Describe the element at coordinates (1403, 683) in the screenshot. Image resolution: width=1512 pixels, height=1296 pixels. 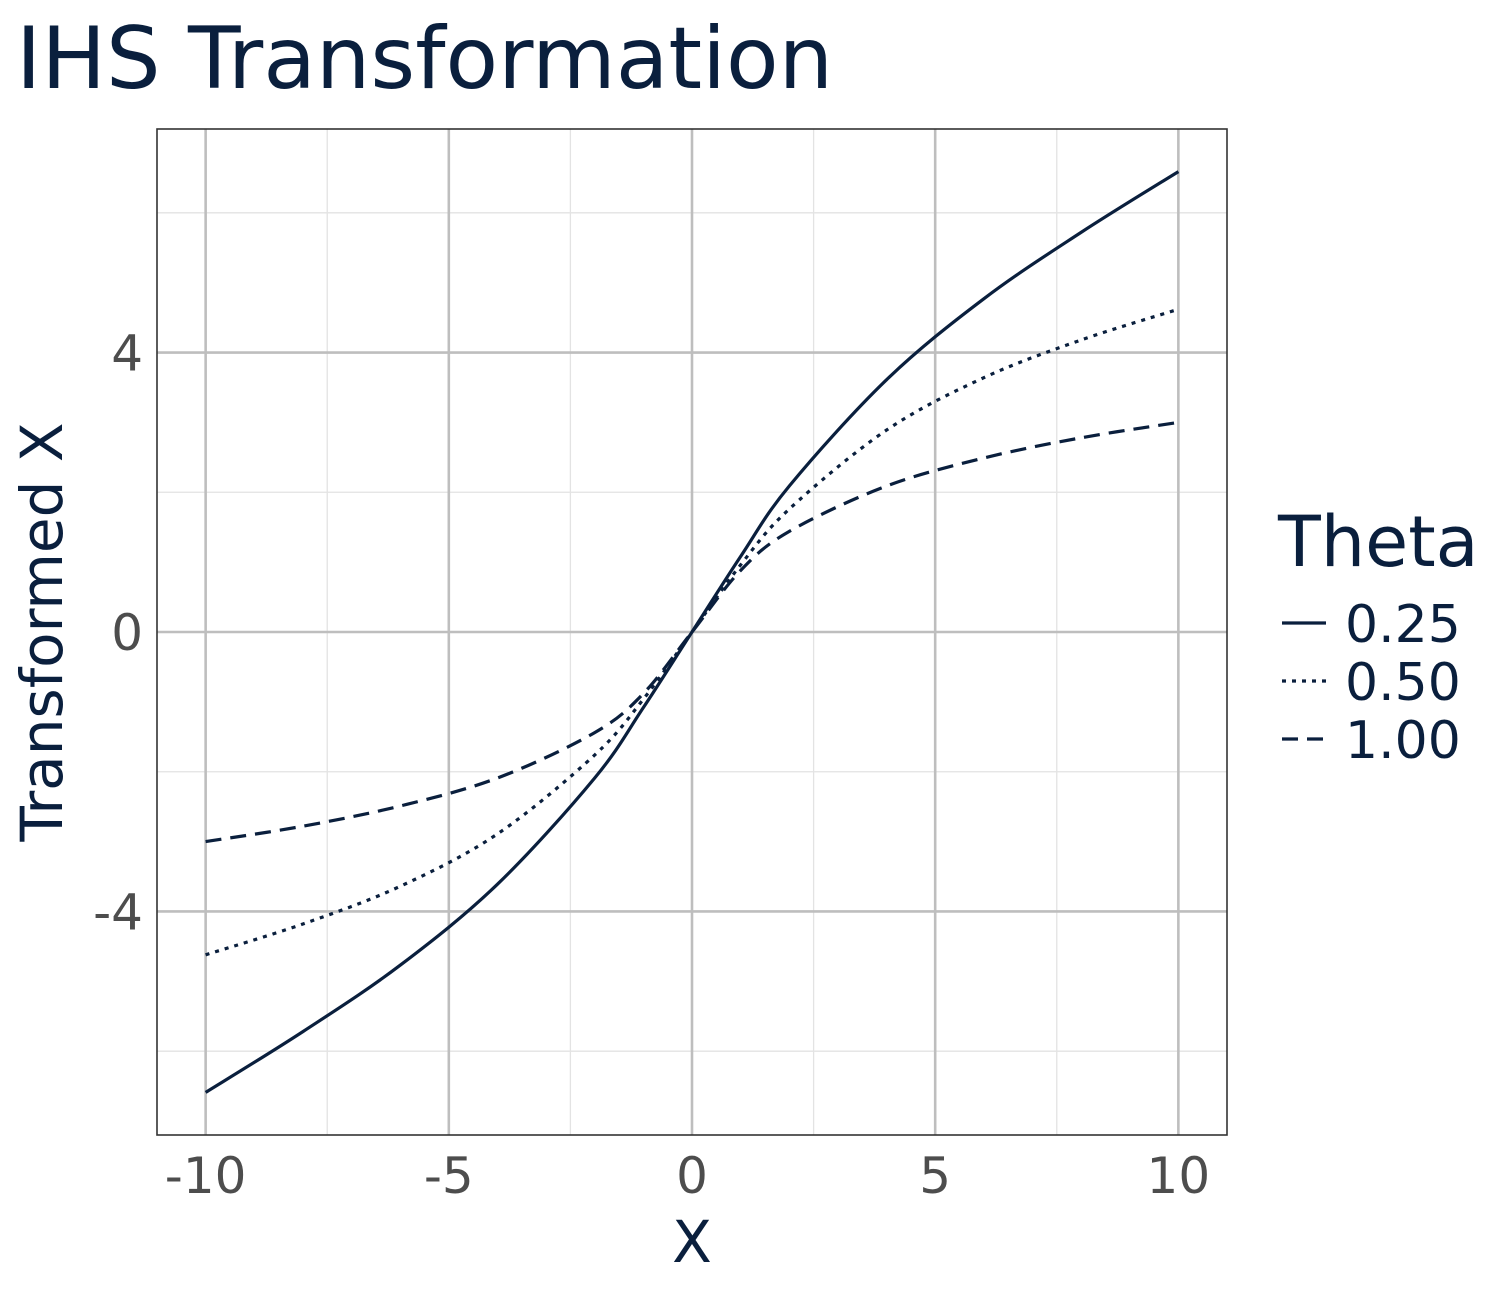
I see `legend-label-theta-0.50: 0.50` at that location.